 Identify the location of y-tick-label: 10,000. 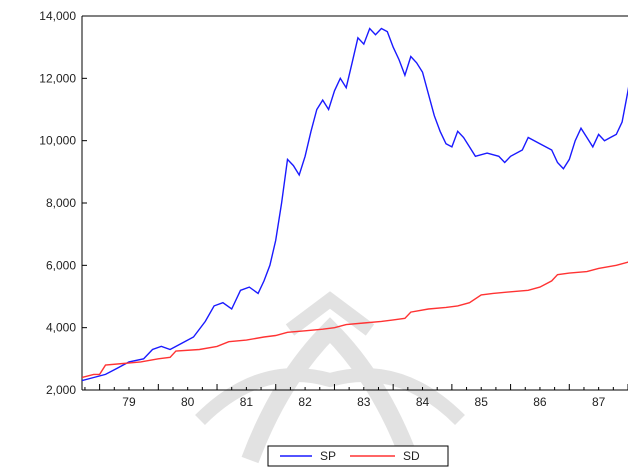
(57, 141).